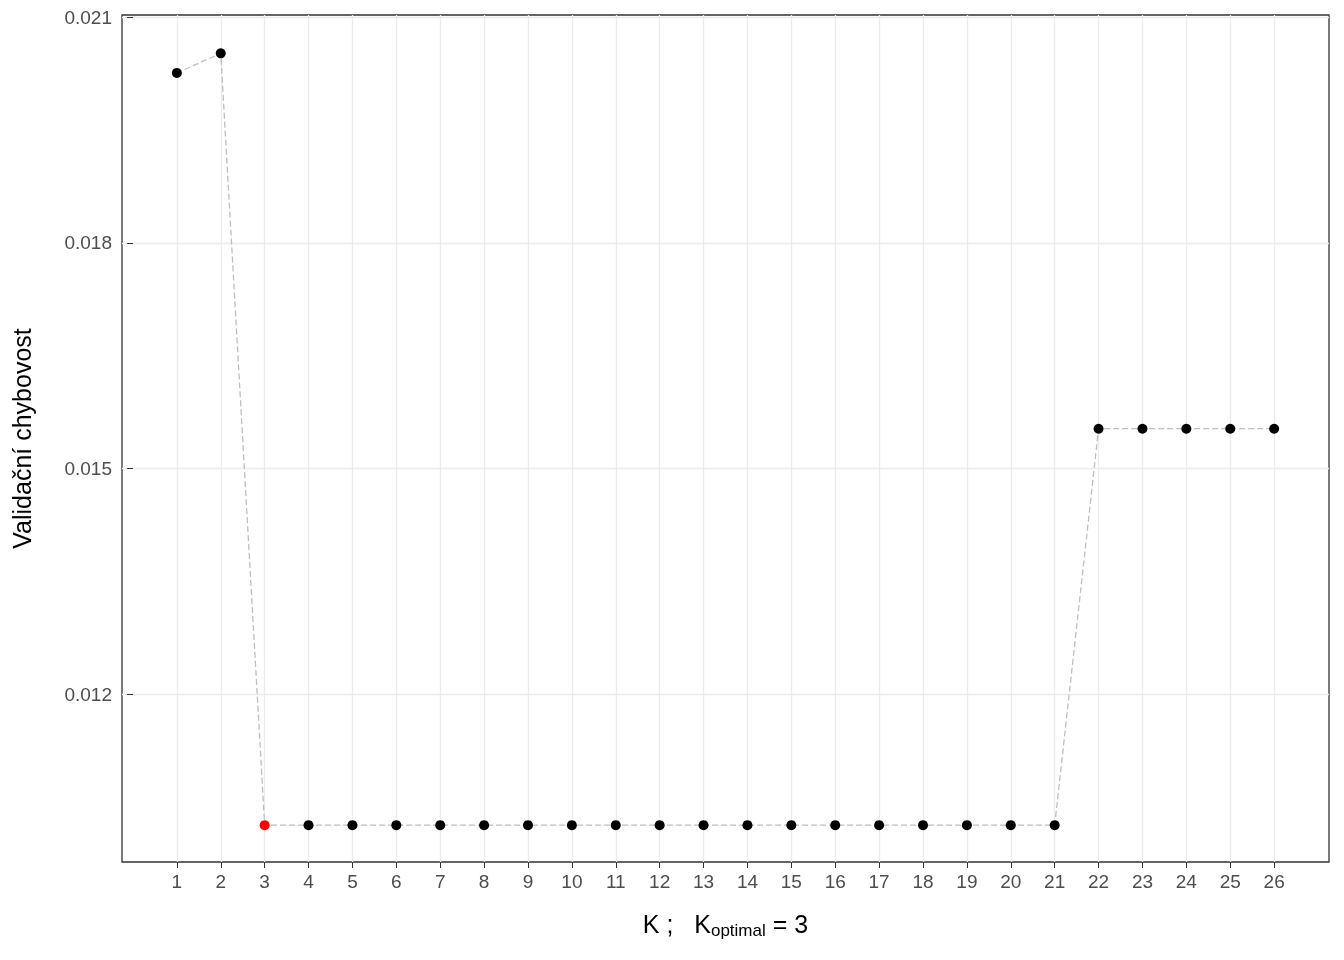 Image resolution: width=1344 pixels, height=960 pixels. I want to click on x-tick-label: 2, so click(221, 881).